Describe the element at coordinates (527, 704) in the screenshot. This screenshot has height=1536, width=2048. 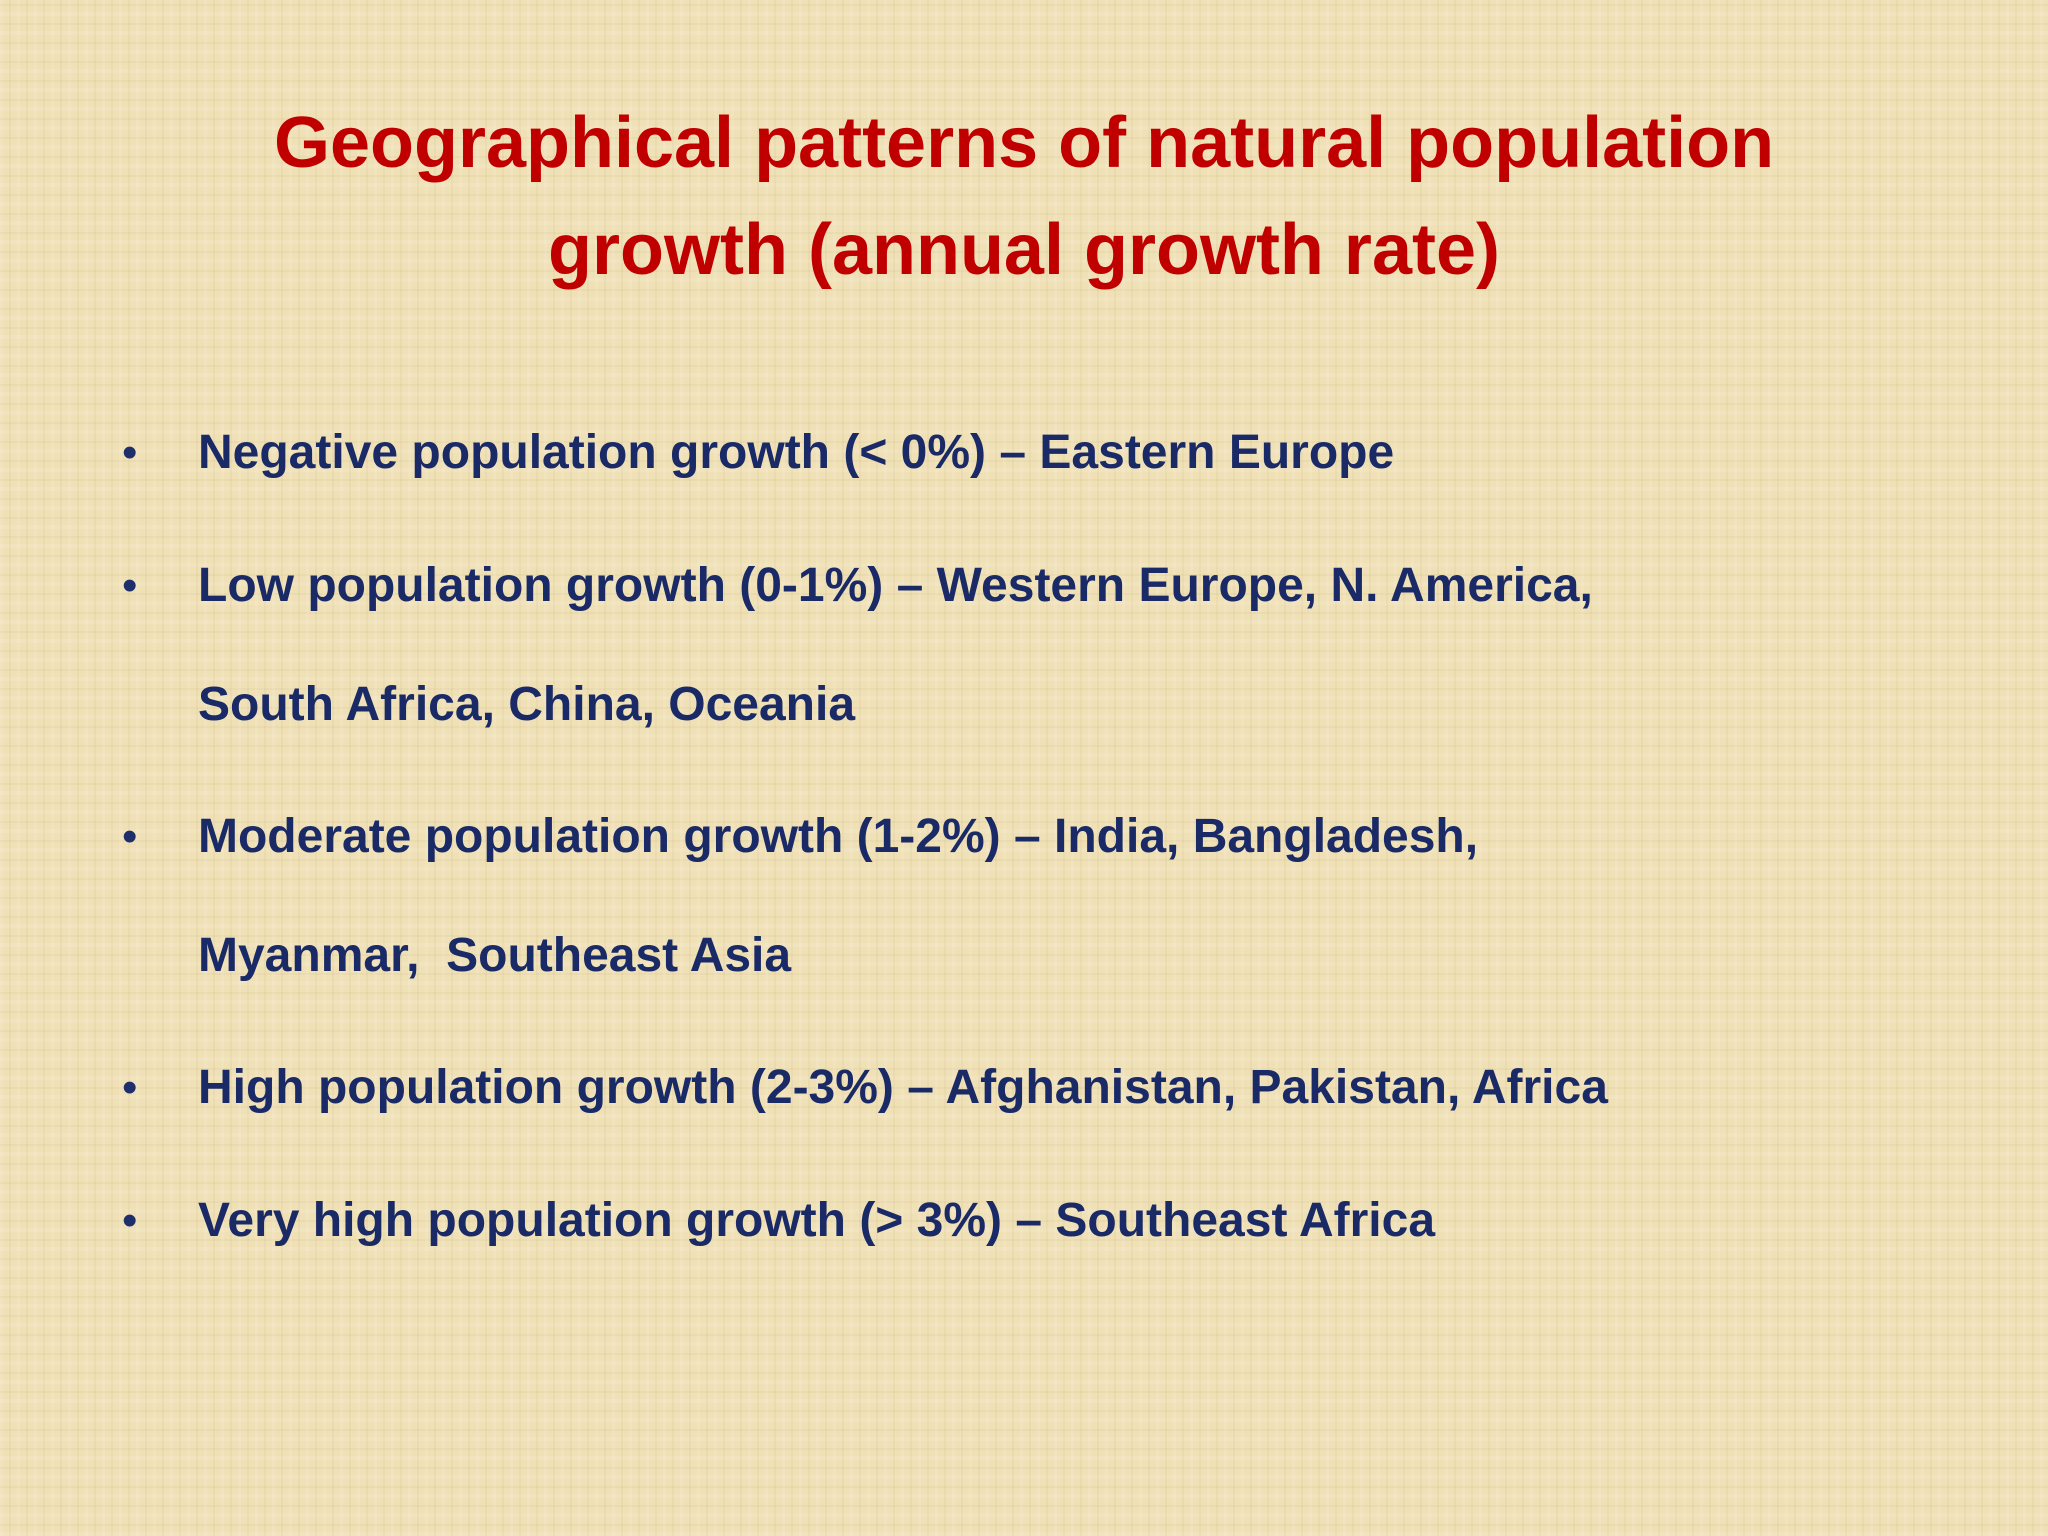
I see `bullet-text: South Africa, China, Oceania` at that location.